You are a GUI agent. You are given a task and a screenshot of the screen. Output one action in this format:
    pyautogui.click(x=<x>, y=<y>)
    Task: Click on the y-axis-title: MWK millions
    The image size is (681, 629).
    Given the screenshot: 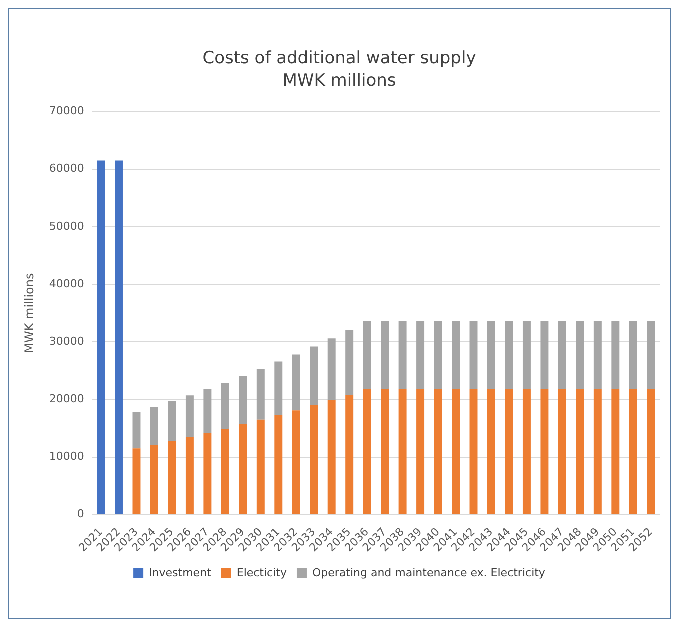 What is the action you would take?
    pyautogui.click(x=29, y=313)
    